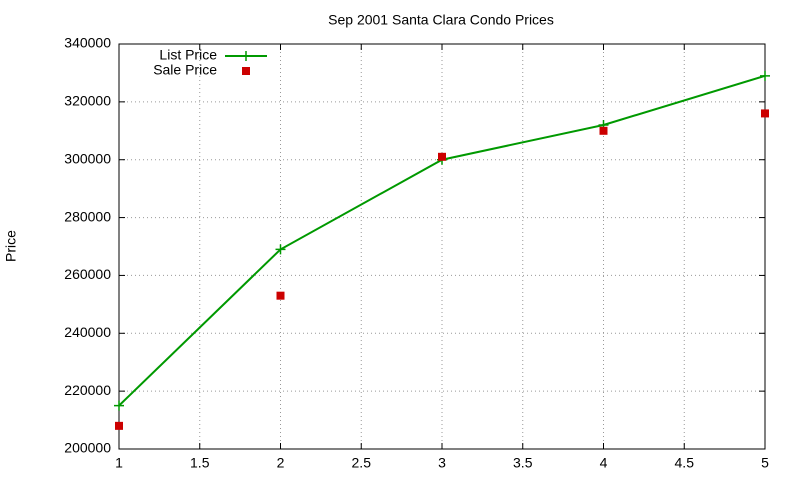 The width and height of the screenshot is (800, 480). I want to click on x-tick-label: 3, so click(442, 463).